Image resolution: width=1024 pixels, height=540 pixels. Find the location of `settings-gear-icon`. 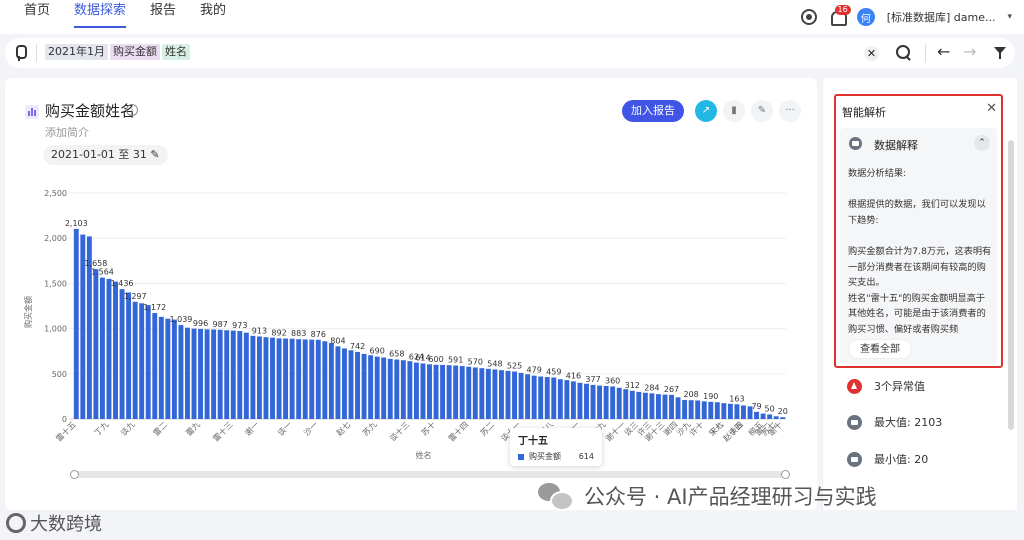

settings-gear-icon is located at coordinates (808, 17).